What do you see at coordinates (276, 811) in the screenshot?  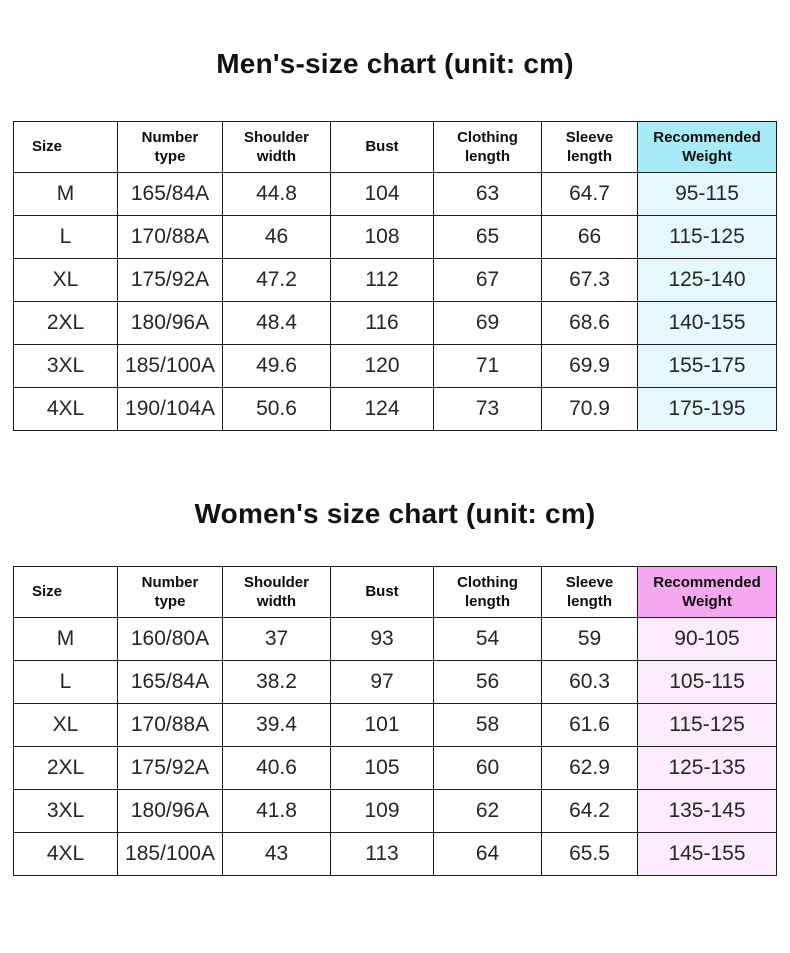 I see `cell: 41.8` at bounding box center [276, 811].